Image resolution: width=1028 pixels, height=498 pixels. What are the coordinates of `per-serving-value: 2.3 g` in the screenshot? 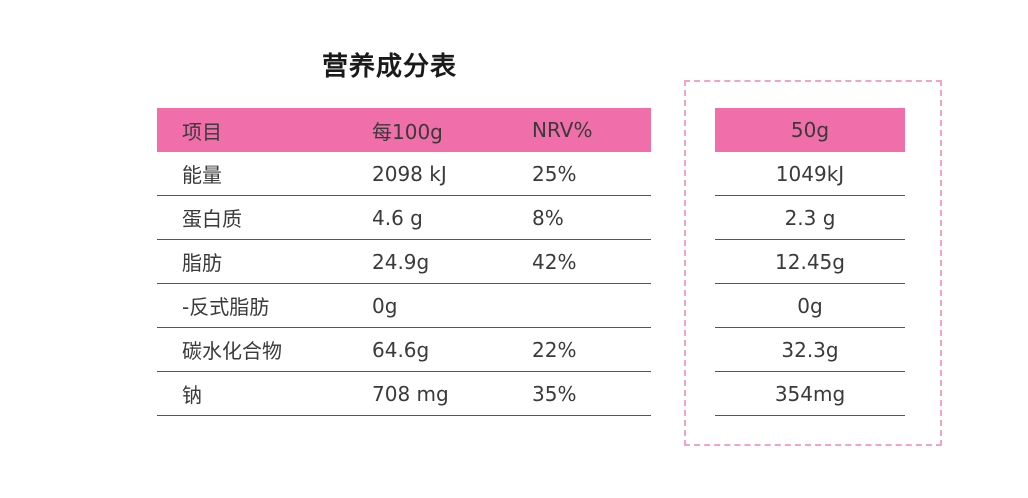 It's located at (810, 217).